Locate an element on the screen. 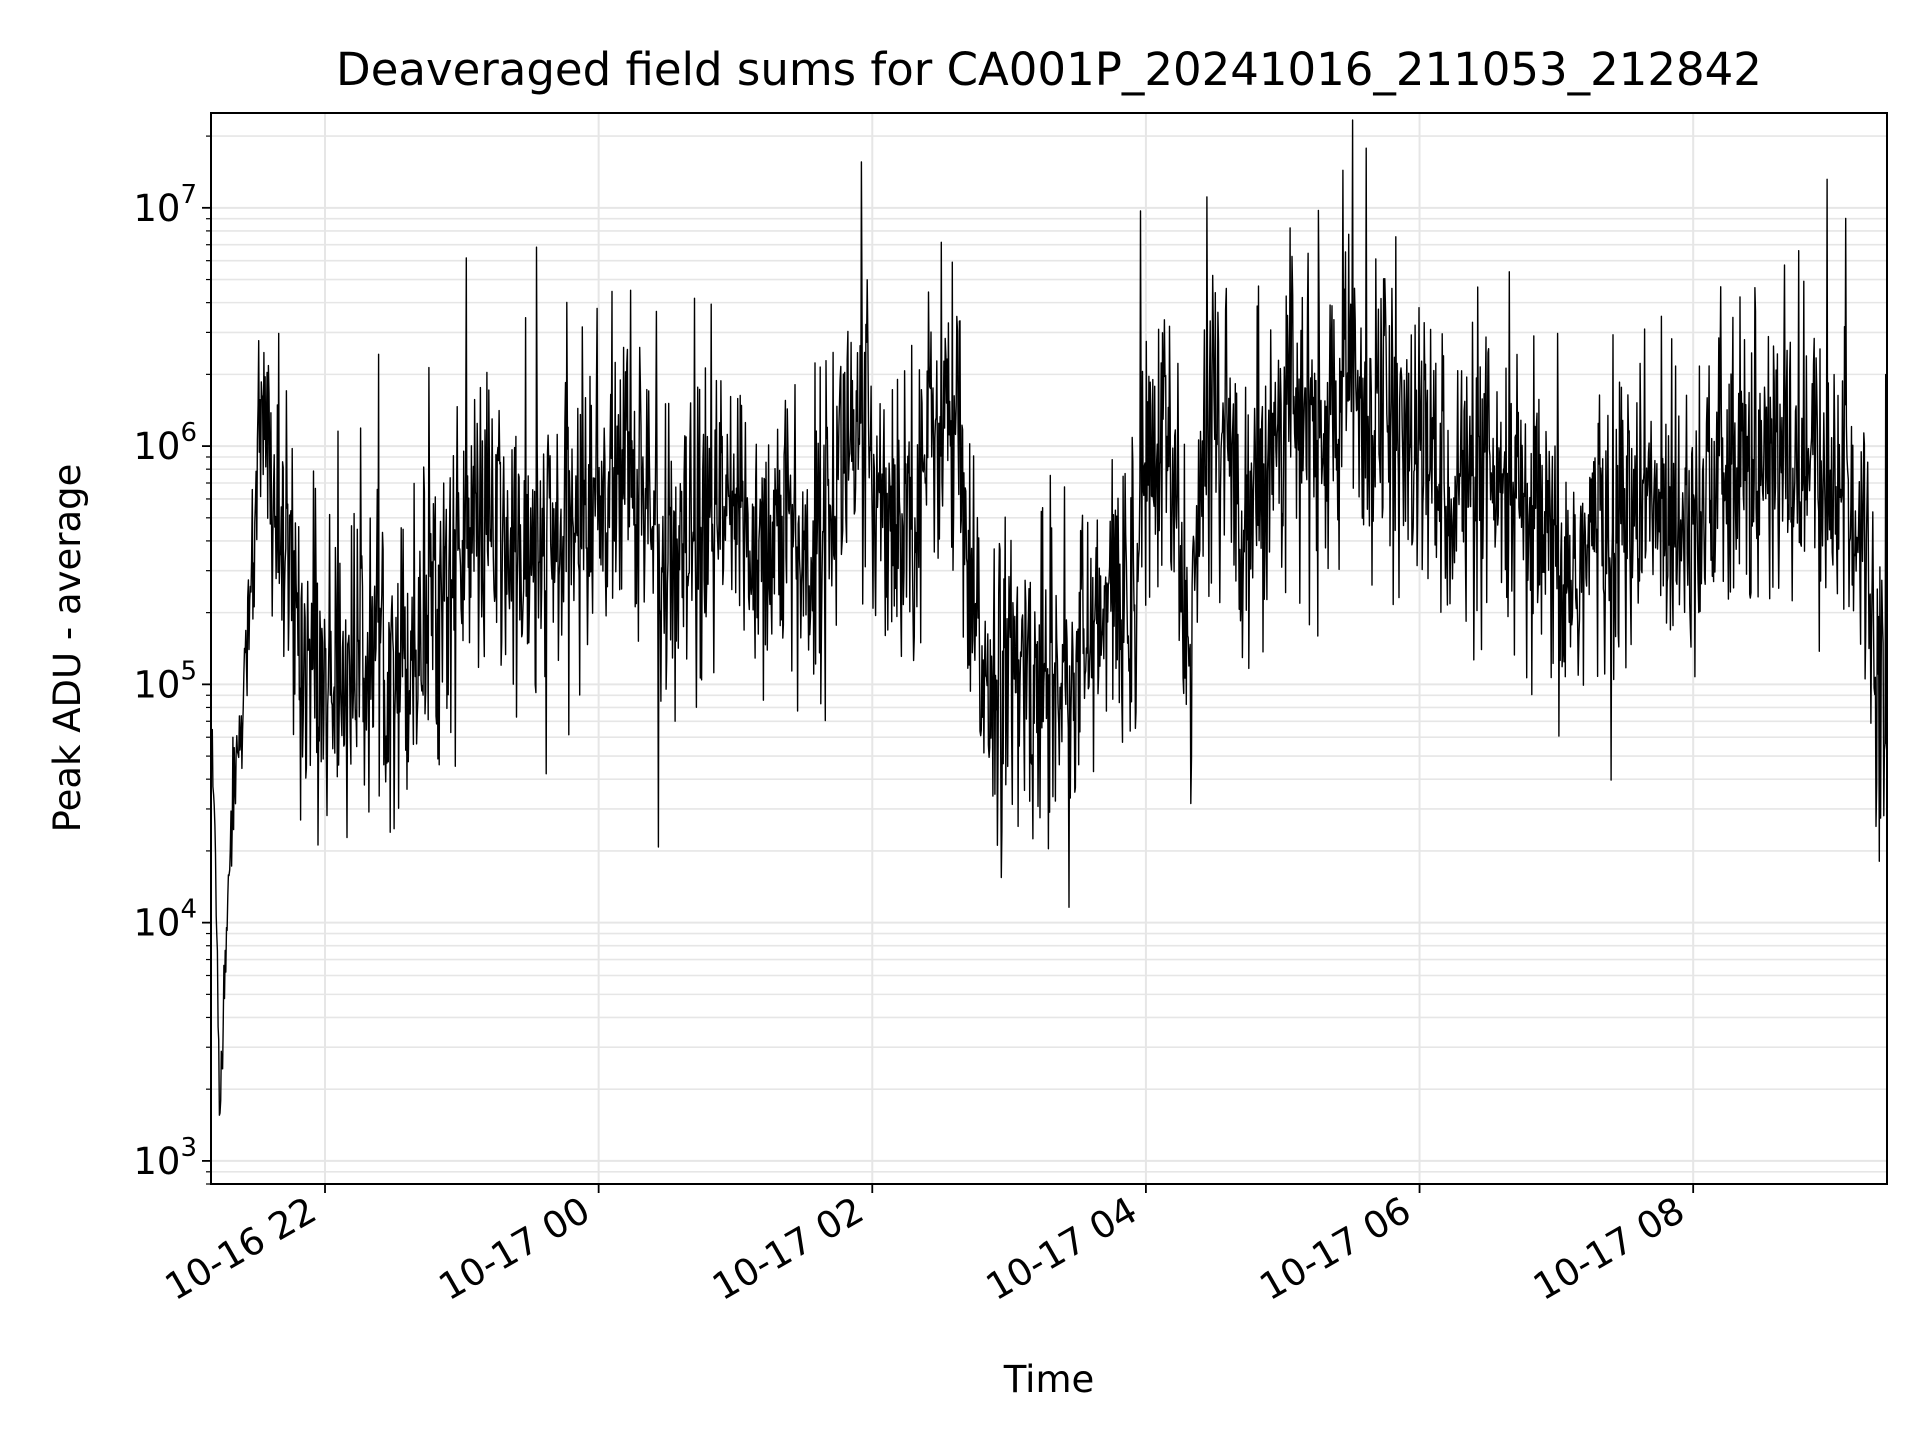  y-tick-label: 10⁷ is located at coordinates (165, 205).